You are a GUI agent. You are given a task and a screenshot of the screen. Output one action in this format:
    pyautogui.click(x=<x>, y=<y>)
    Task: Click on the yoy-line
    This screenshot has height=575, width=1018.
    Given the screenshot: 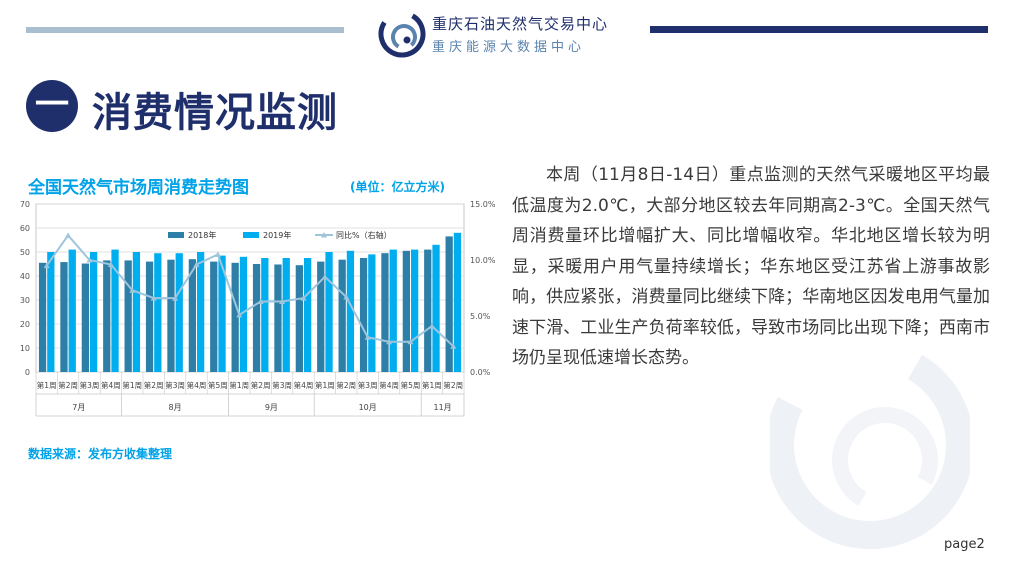 What is the action you would take?
    pyautogui.click(x=249, y=290)
    